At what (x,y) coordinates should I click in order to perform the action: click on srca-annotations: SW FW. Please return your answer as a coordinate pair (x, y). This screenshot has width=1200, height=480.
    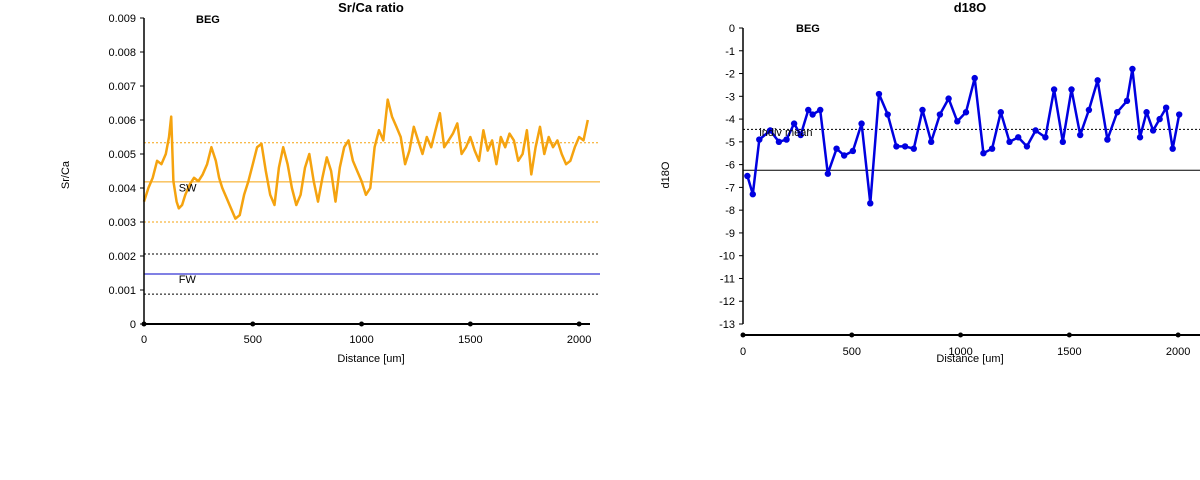
    Looking at the image, I should click on (188, 234).